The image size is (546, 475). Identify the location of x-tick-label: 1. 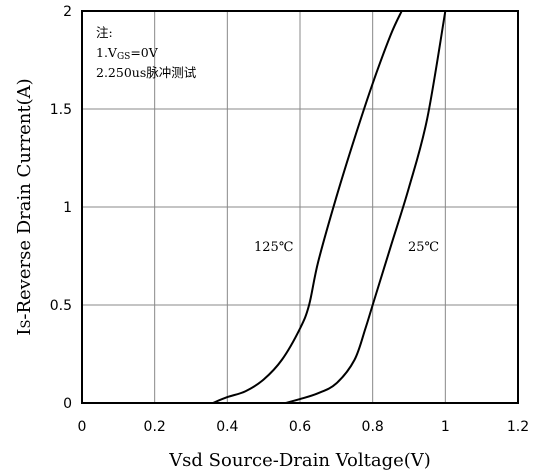
(445, 427).